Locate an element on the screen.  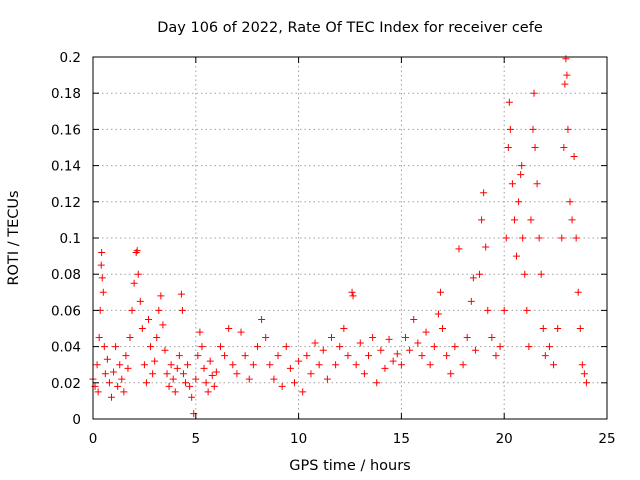
y-tick-label: 0.18 is located at coordinates (66, 94).